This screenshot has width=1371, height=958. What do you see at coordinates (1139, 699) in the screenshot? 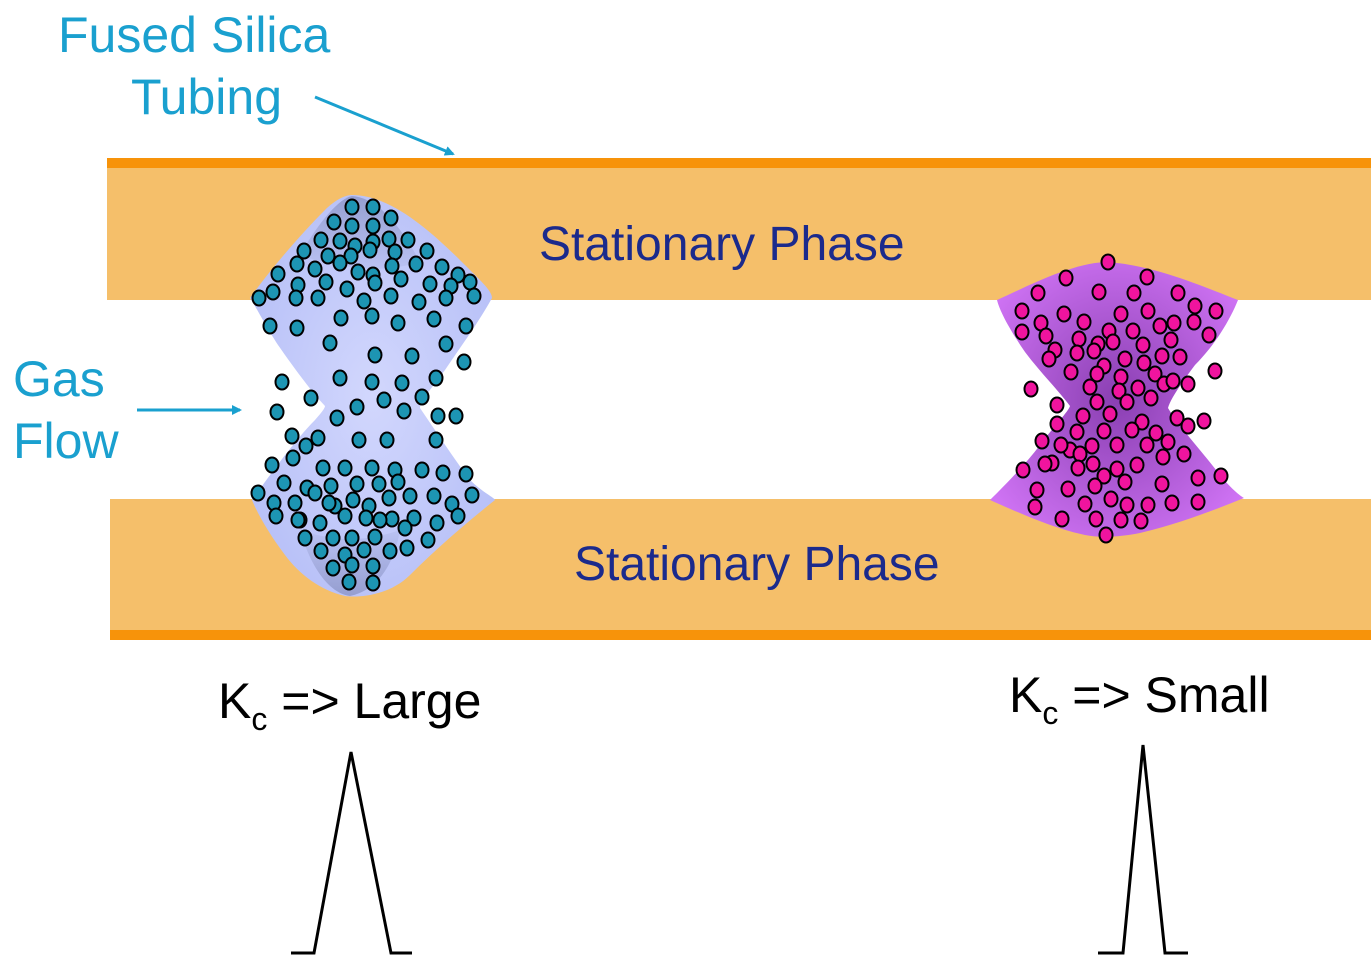
I see `kc-small-label: Kc => Small` at bounding box center [1139, 699].